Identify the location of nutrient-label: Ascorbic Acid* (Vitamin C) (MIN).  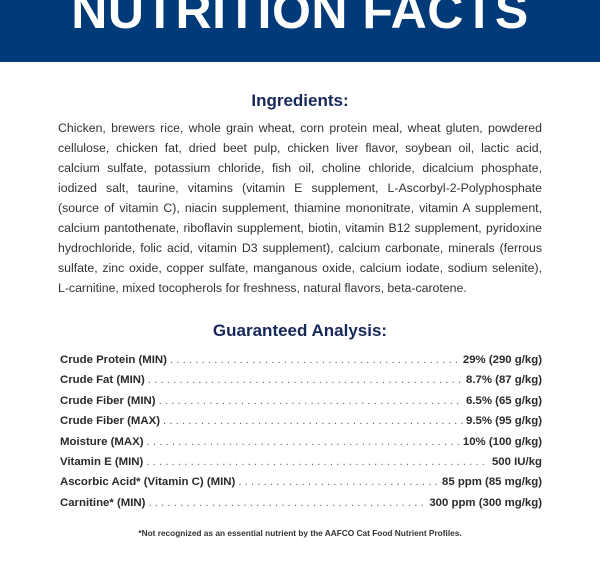
(148, 482).